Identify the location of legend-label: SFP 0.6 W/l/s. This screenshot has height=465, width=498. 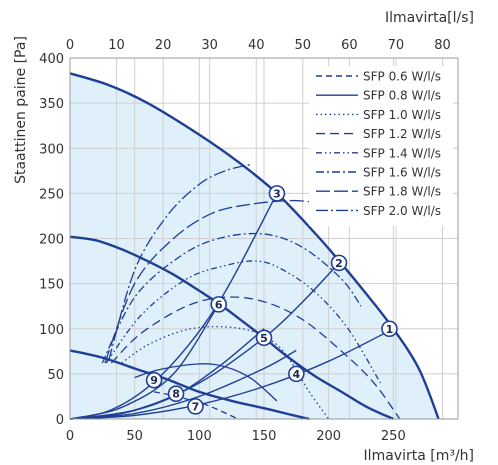
(402, 77).